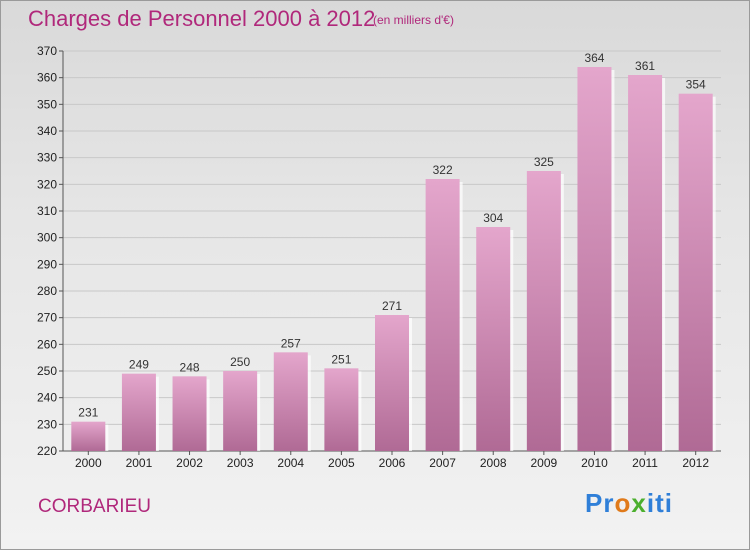 Image resolution: width=750 pixels, height=551 pixels. Describe the element at coordinates (189, 463) in the screenshot. I see `x-tick-label-2002: 2002` at that location.